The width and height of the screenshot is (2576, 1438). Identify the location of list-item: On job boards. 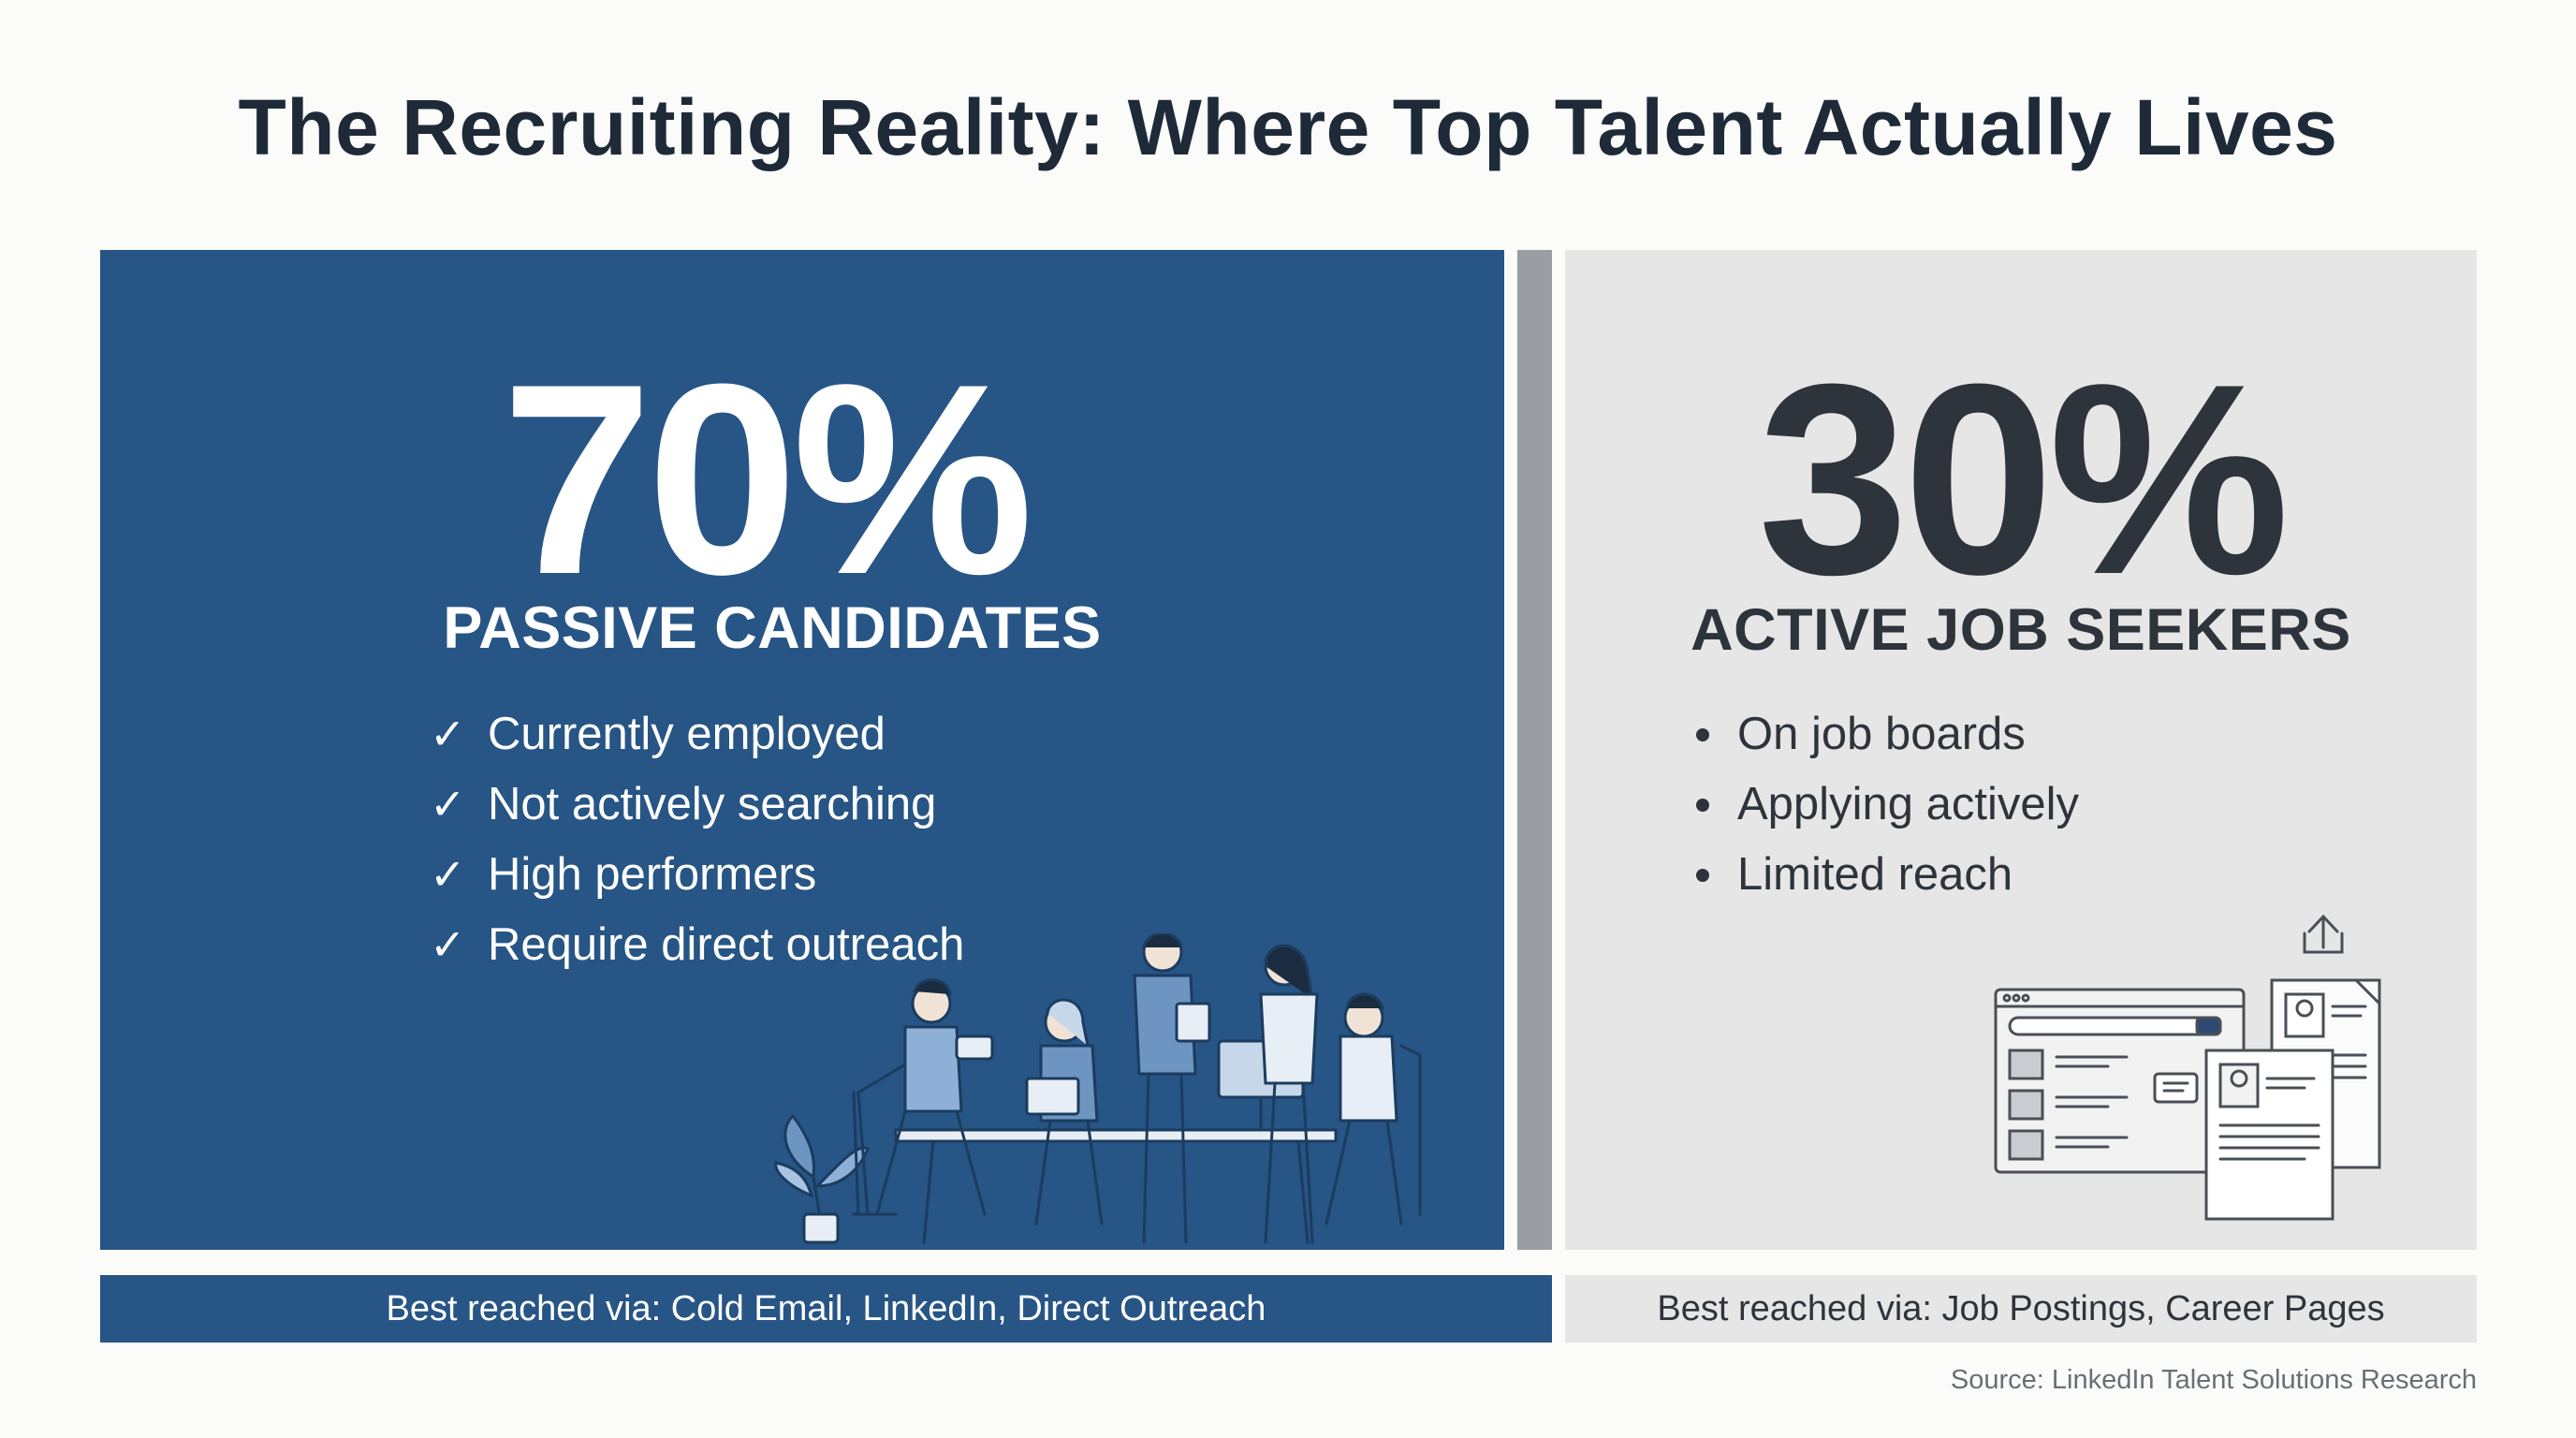
(1883, 734).